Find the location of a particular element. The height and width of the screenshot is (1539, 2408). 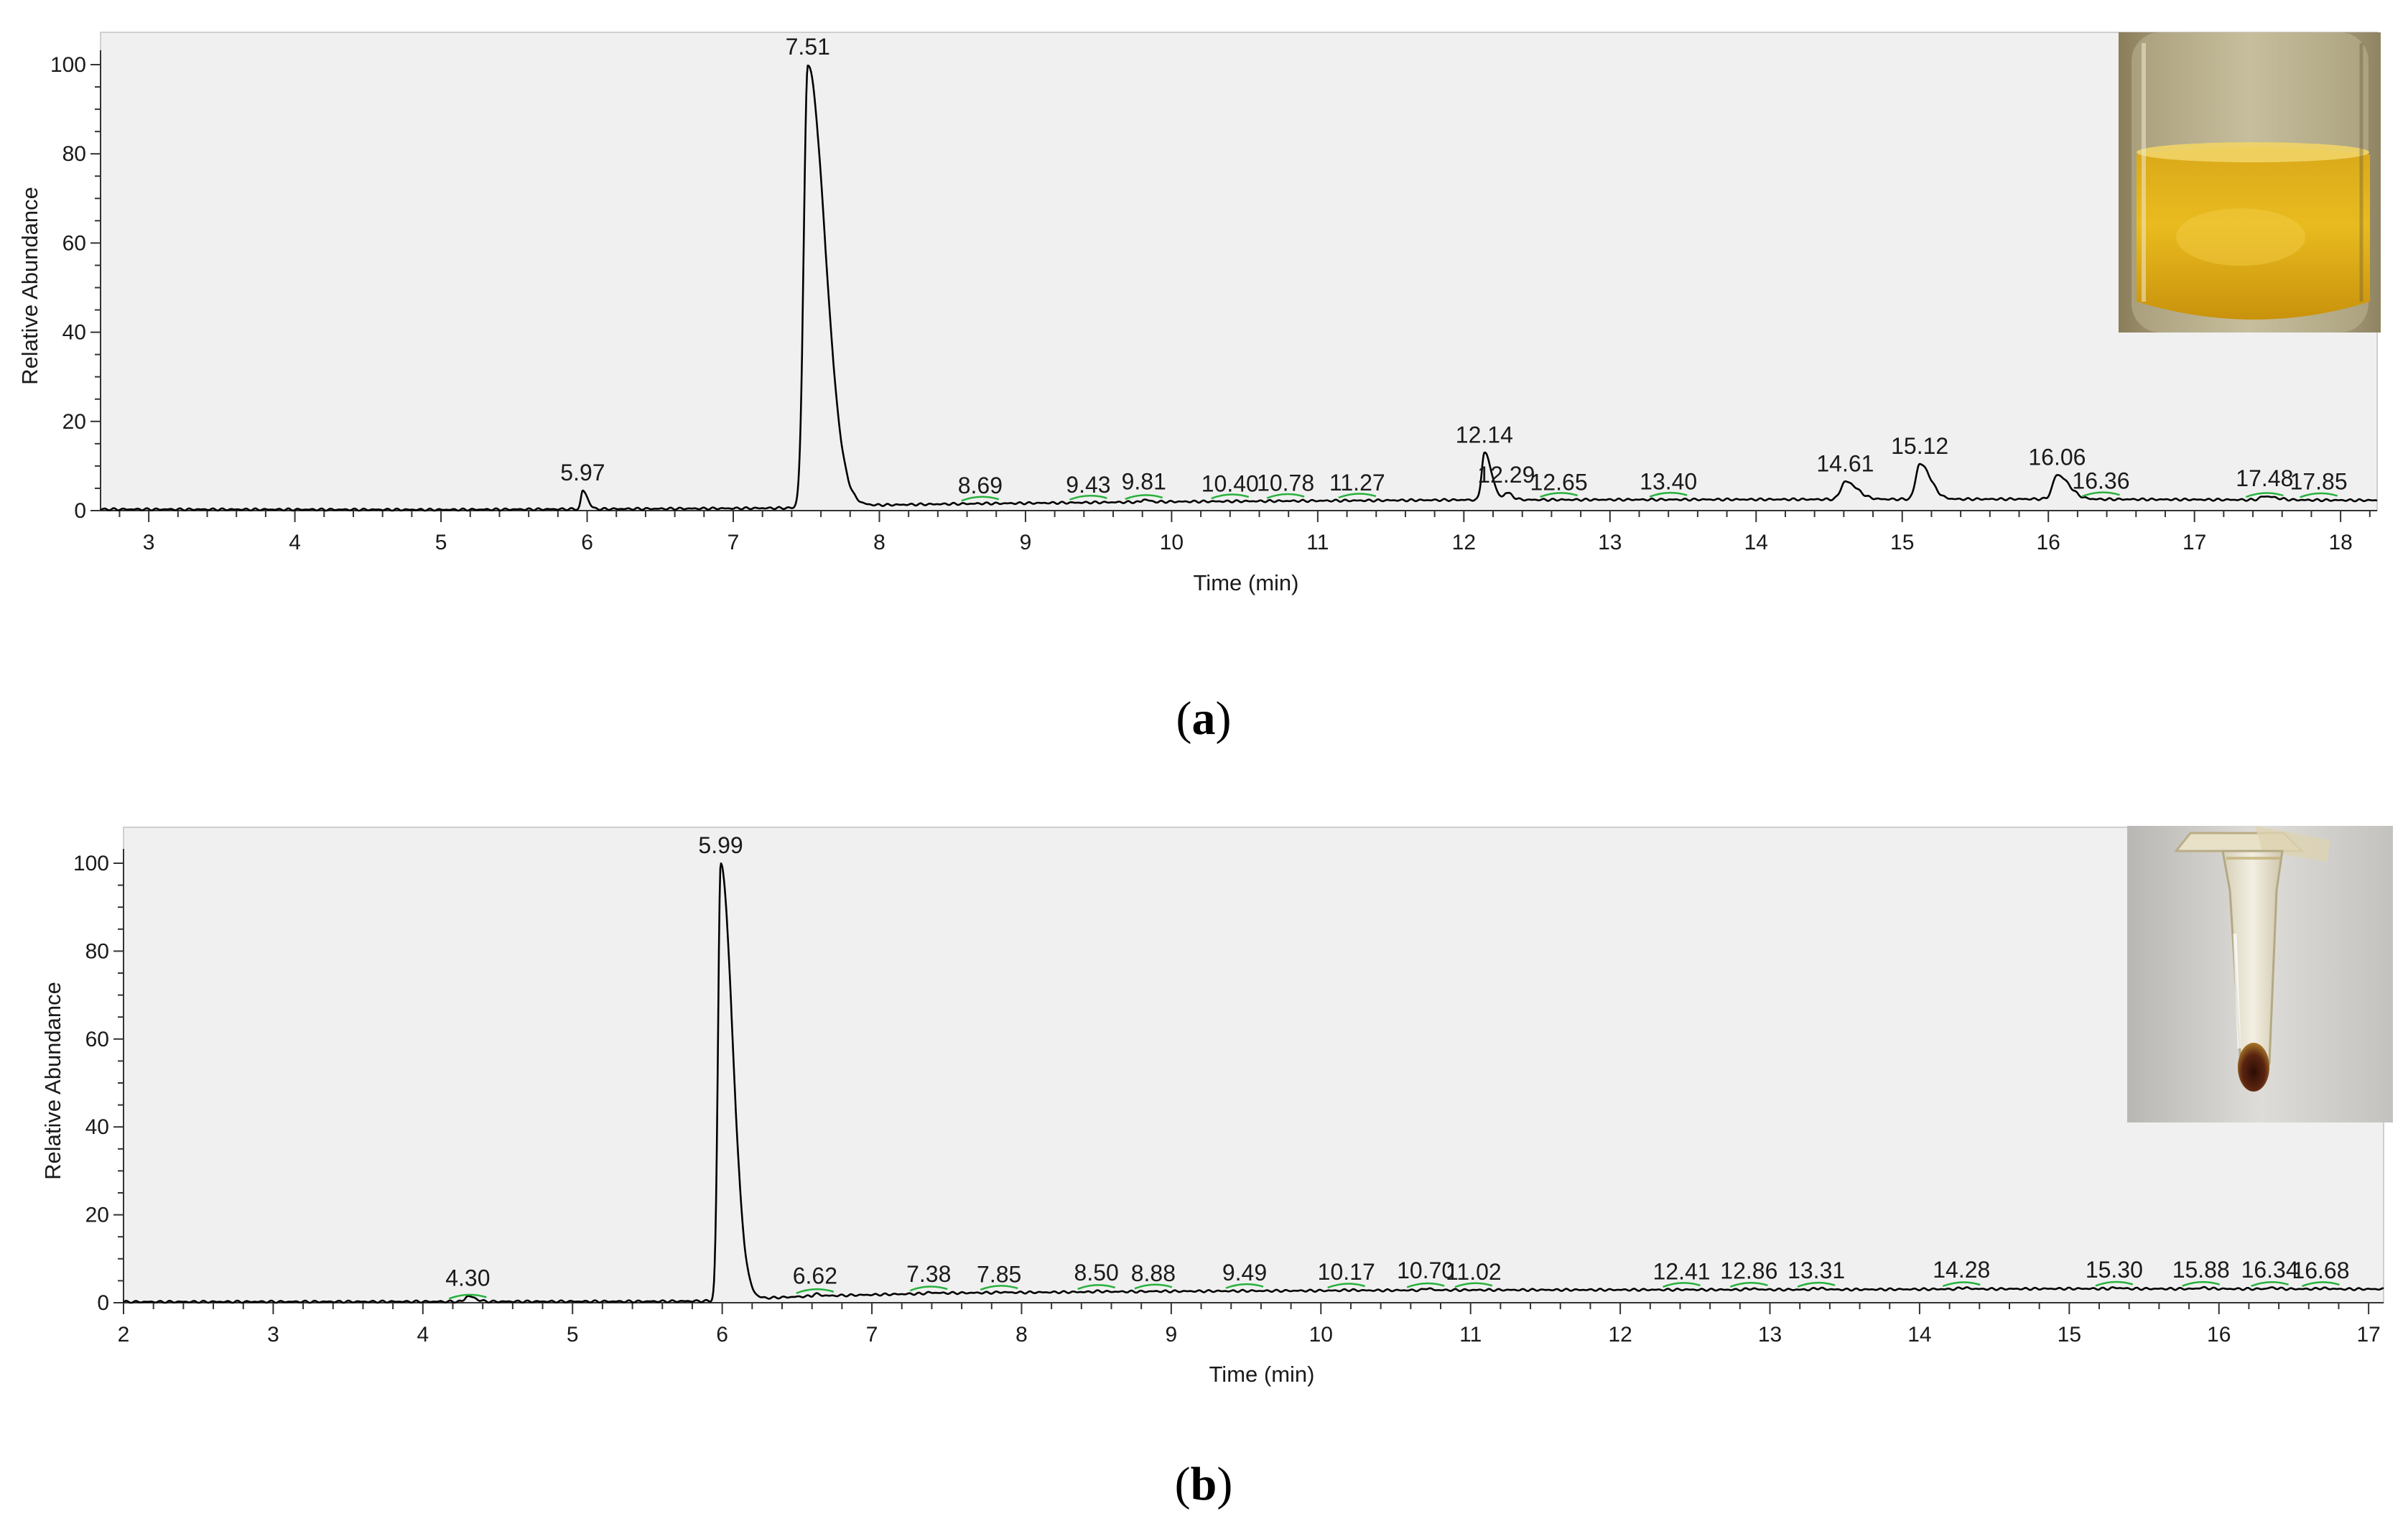

peak-label: 7.38 is located at coordinates (928, 1274).